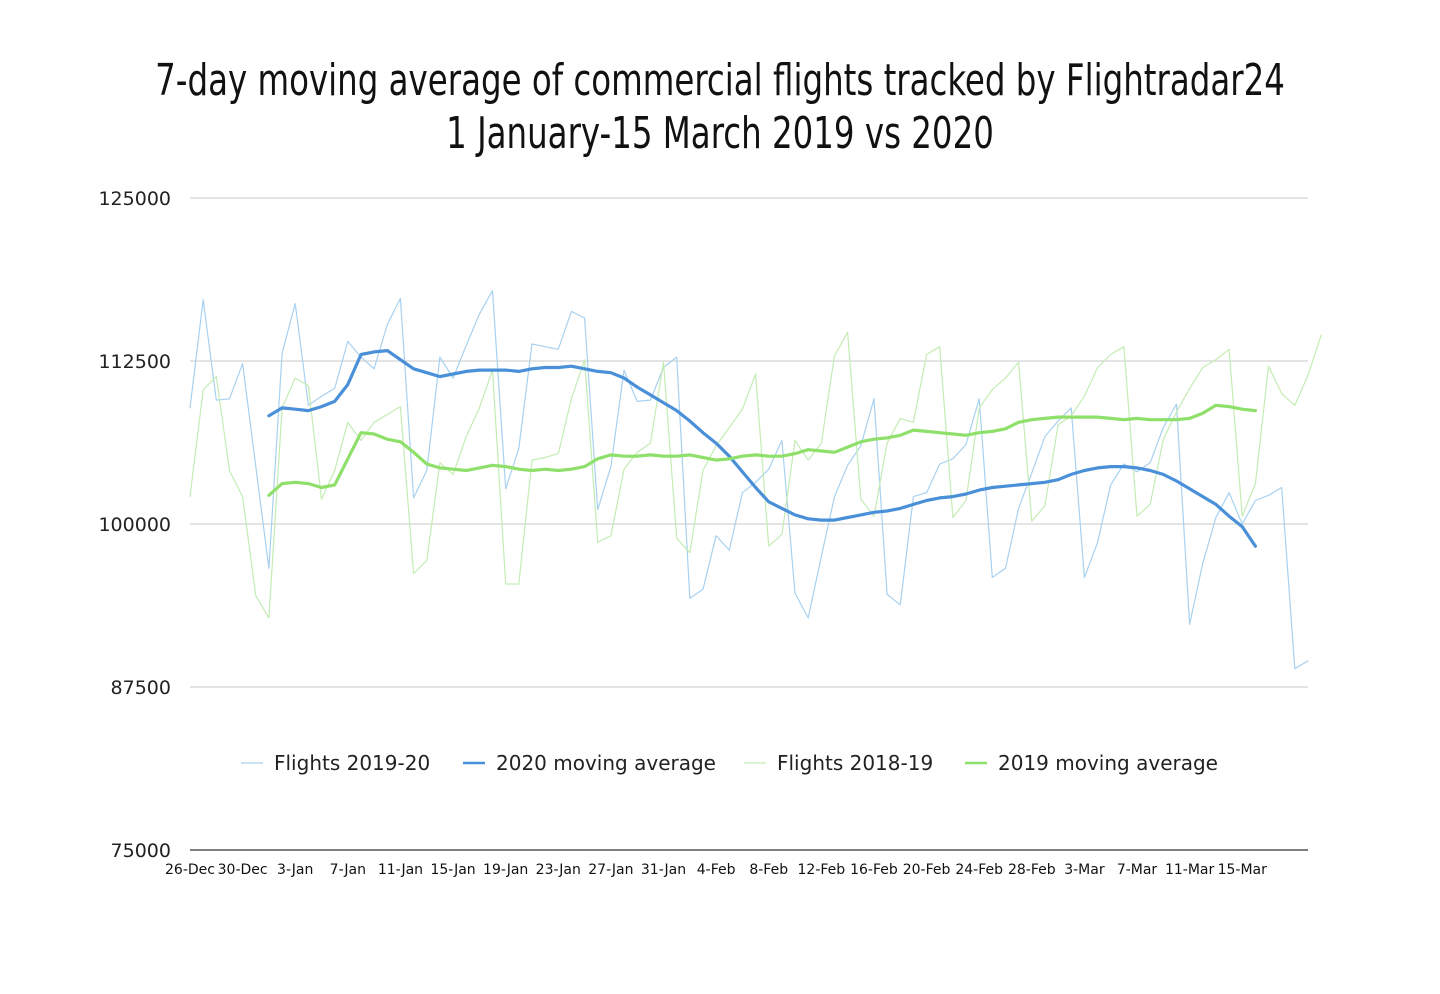 The height and width of the screenshot is (994, 1440). What do you see at coordinates (558, 870) in the screenshot?
I see `x-tick-label: 23-Jan` at bounding box center [558, 870].